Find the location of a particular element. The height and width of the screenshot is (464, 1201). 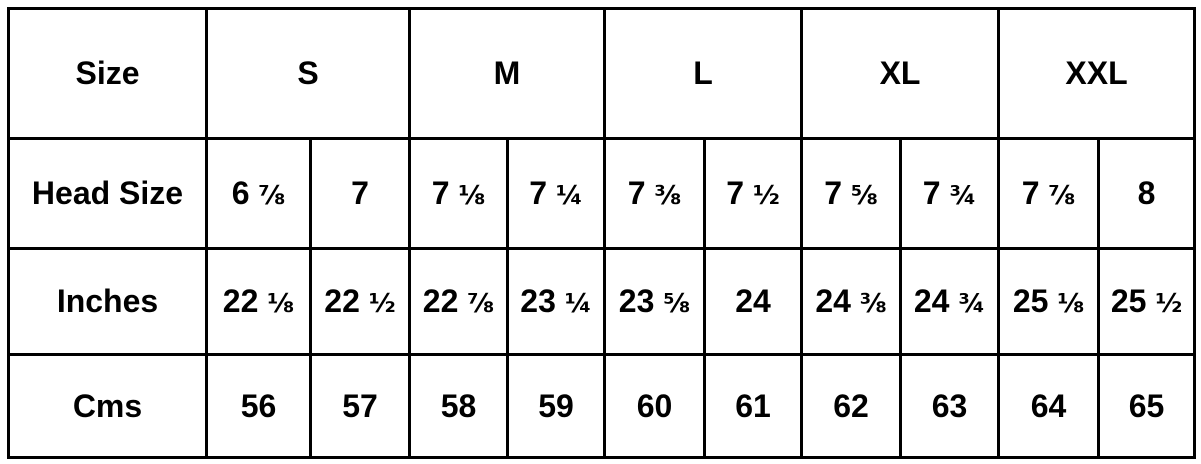

table-cell: 61 is located at coordinates (753, 406).